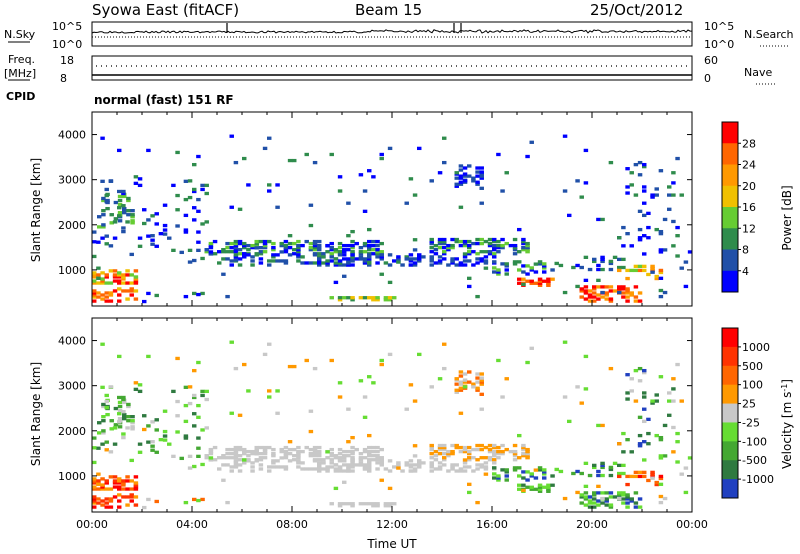 The width and height of the screenshot is (800, 554). I want to click on xtick-label: 04:00, so click(192, 524).